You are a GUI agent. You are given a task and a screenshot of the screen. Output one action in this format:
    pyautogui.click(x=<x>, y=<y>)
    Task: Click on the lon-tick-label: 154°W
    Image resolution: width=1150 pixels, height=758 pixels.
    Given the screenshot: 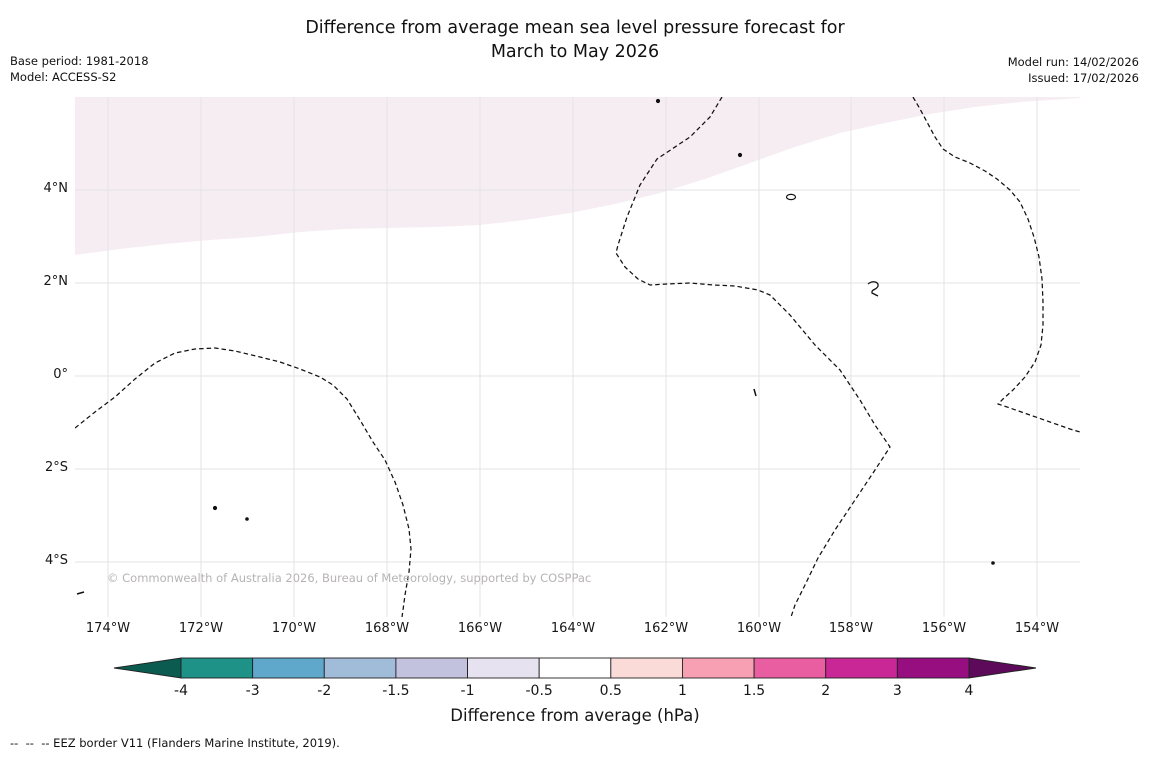 What is the action you would take?
    pyautogui.click(x=1037, y=628)
    